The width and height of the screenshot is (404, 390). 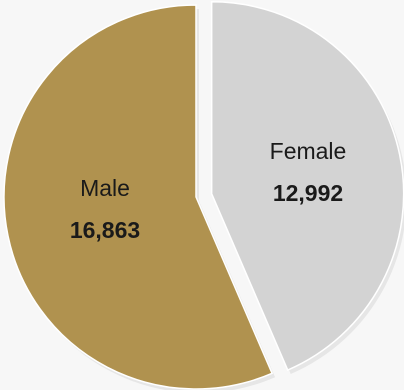 What do you see at coordinates (308, 193) in the screenshot?
I see `slice-value-female: 12,992` at bounding box center [308, 193].